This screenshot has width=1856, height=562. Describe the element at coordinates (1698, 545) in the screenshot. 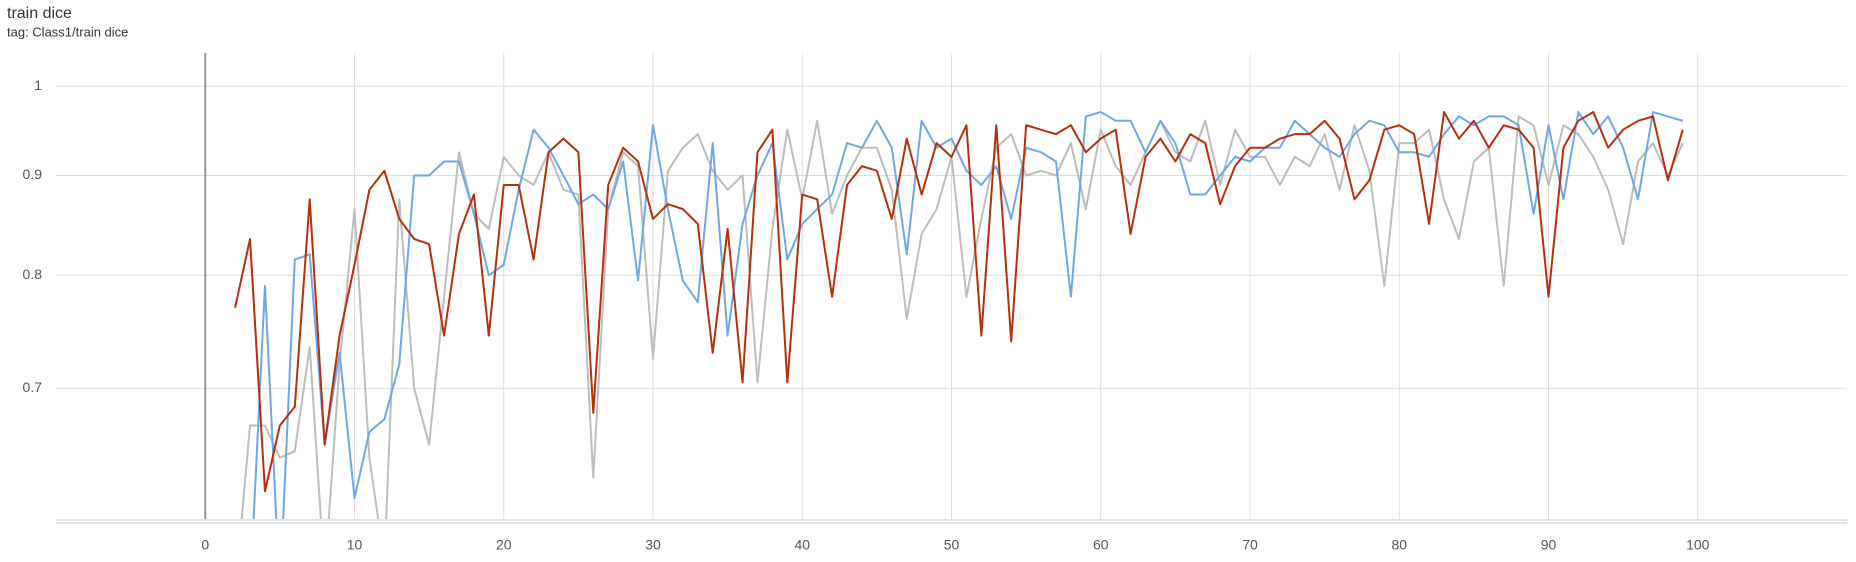

I see `x-tick-label: 100` at that location.